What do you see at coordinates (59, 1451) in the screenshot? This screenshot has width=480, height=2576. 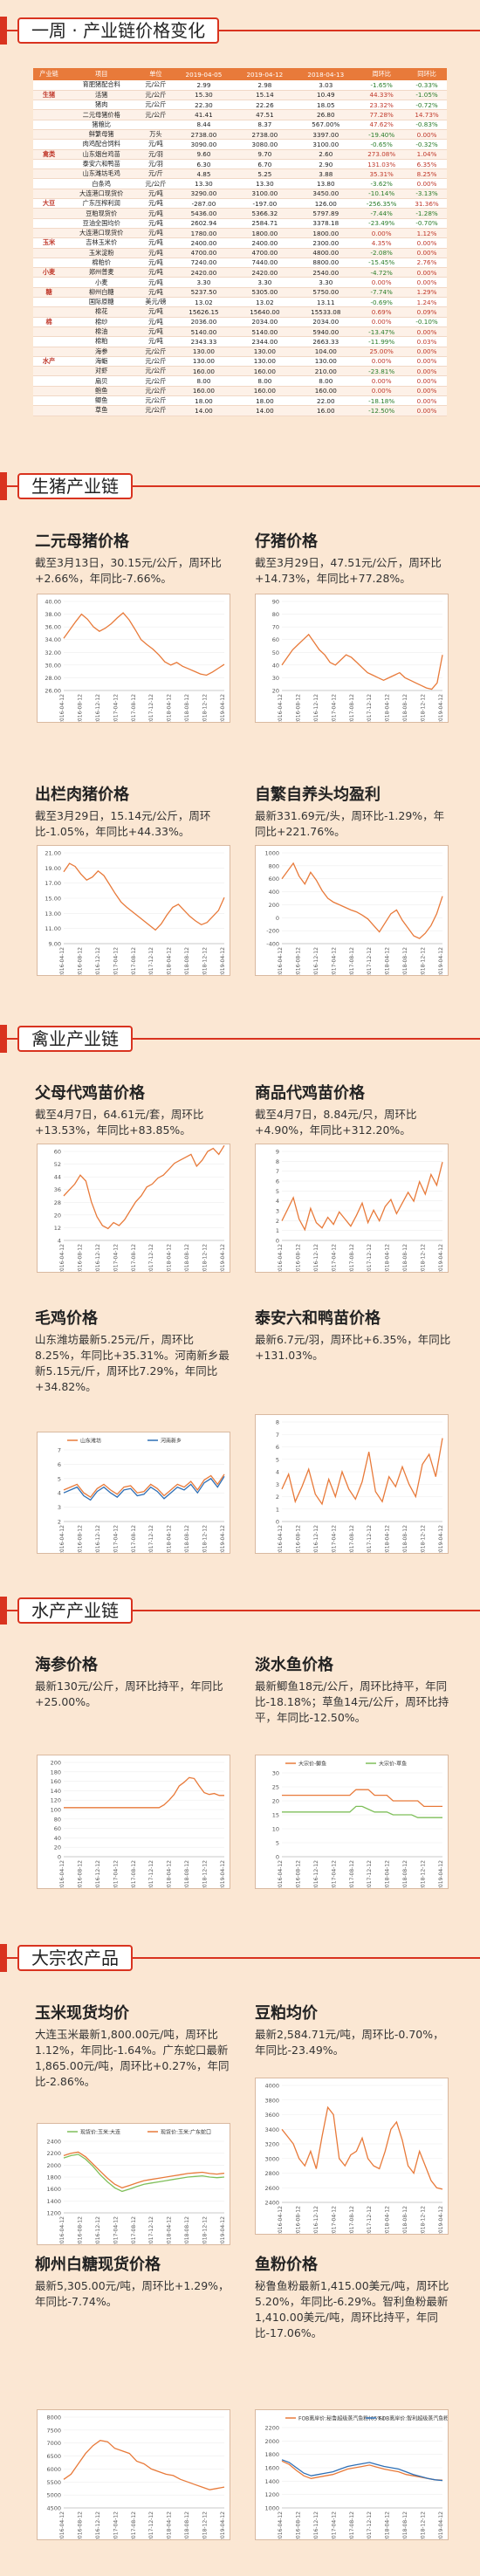 I see `y-tick-label: 7` at bounding box center [59, 1451].